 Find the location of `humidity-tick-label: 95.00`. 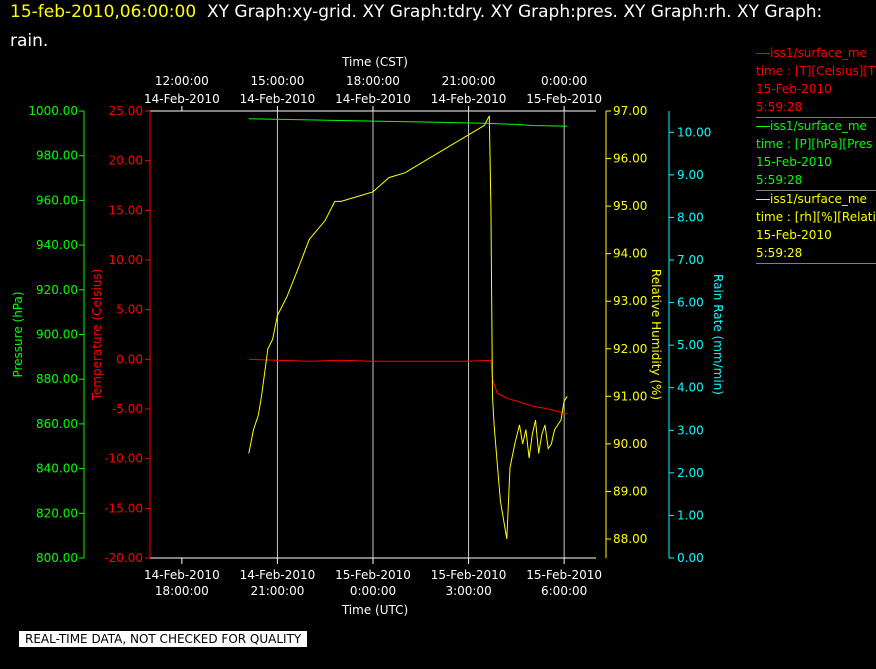

humidity-tick-label: 95.00 is located at coordinates (630, 206).